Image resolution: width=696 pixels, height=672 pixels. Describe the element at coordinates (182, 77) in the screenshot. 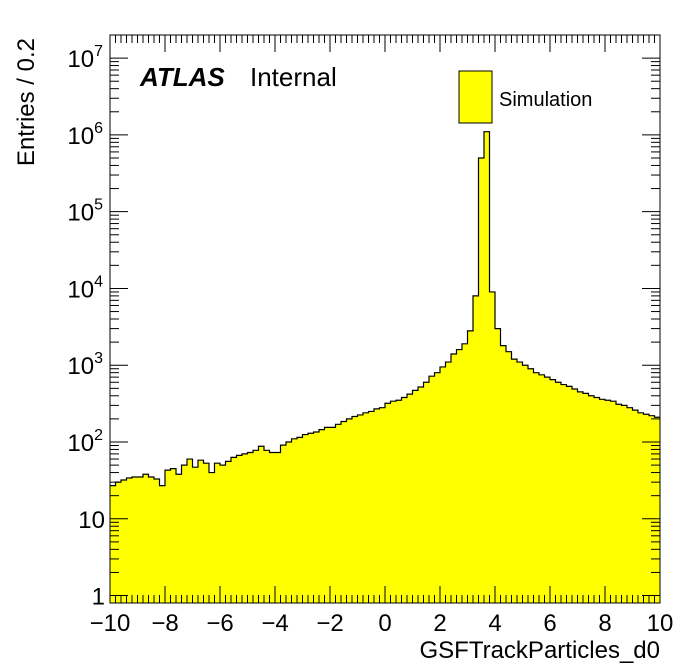

I see `atlas-label: ATLAS` at that location.